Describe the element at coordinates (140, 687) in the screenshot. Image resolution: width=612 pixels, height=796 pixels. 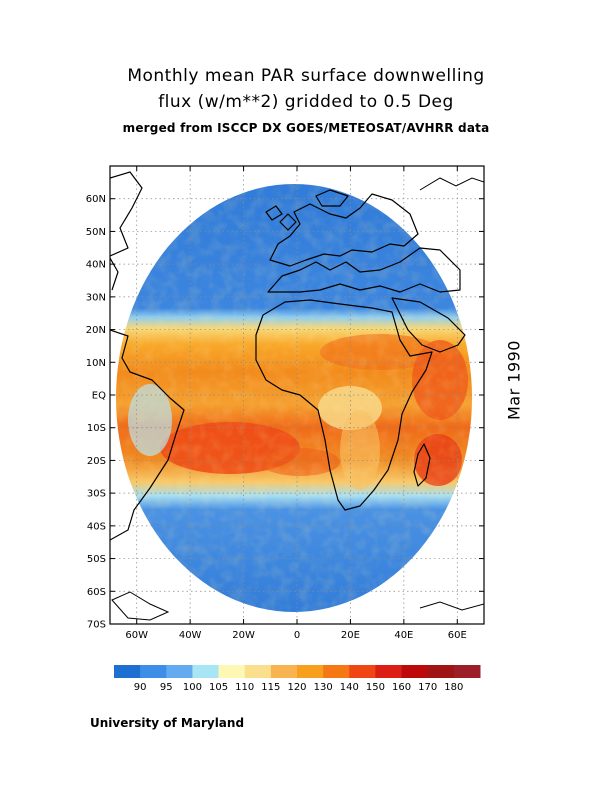
I see `colorbar-label: 90` at that location.